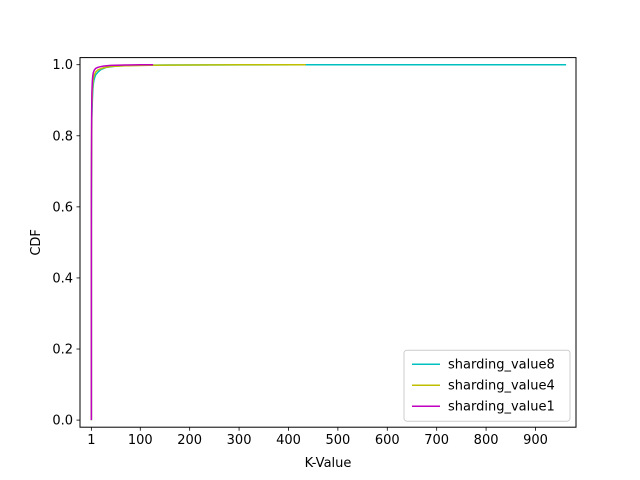  I want to click on x-axis: 1 100 200 300 400 500 600 700 800 900, so click(317, 437).